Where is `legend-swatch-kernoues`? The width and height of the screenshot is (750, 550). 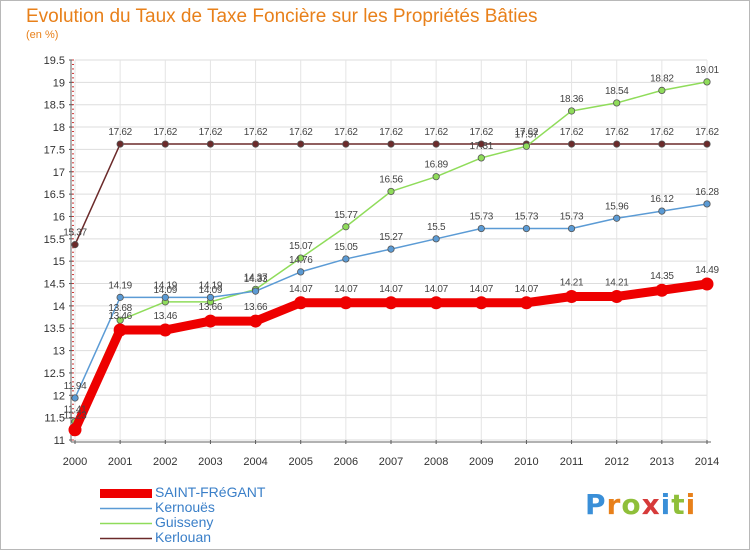 legend-swatch-kernoues is located at coordinates (126, 508).